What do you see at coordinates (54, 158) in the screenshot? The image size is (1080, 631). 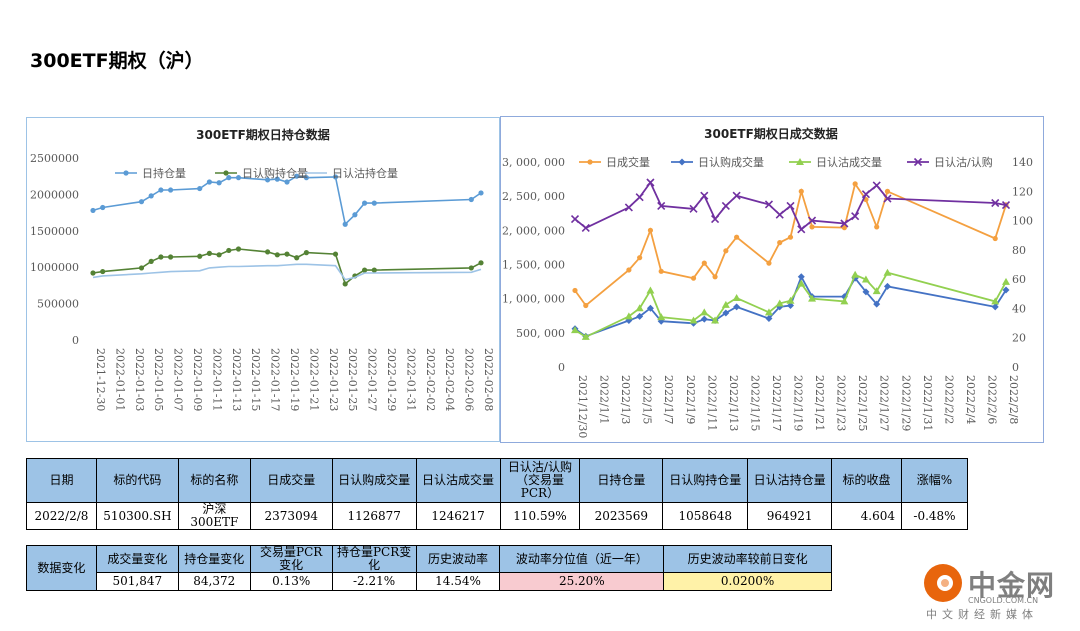 I see `y-tick-label: 2500000` at bounding box center [54, 158].